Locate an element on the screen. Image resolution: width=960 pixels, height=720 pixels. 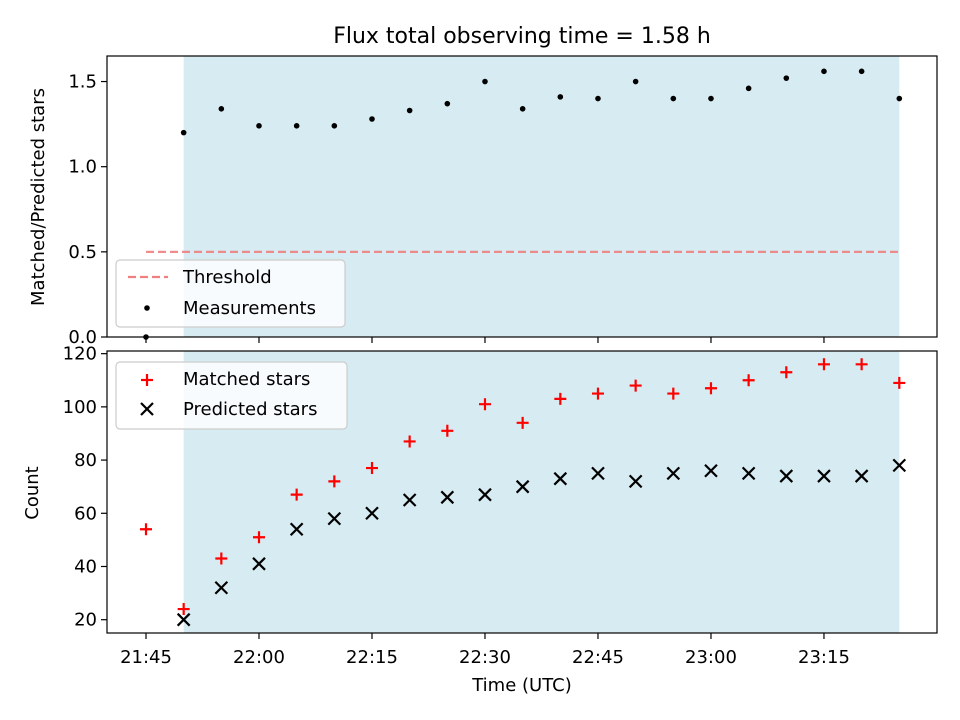
y-tick-label: 40 is located at coordinates (85, 566).